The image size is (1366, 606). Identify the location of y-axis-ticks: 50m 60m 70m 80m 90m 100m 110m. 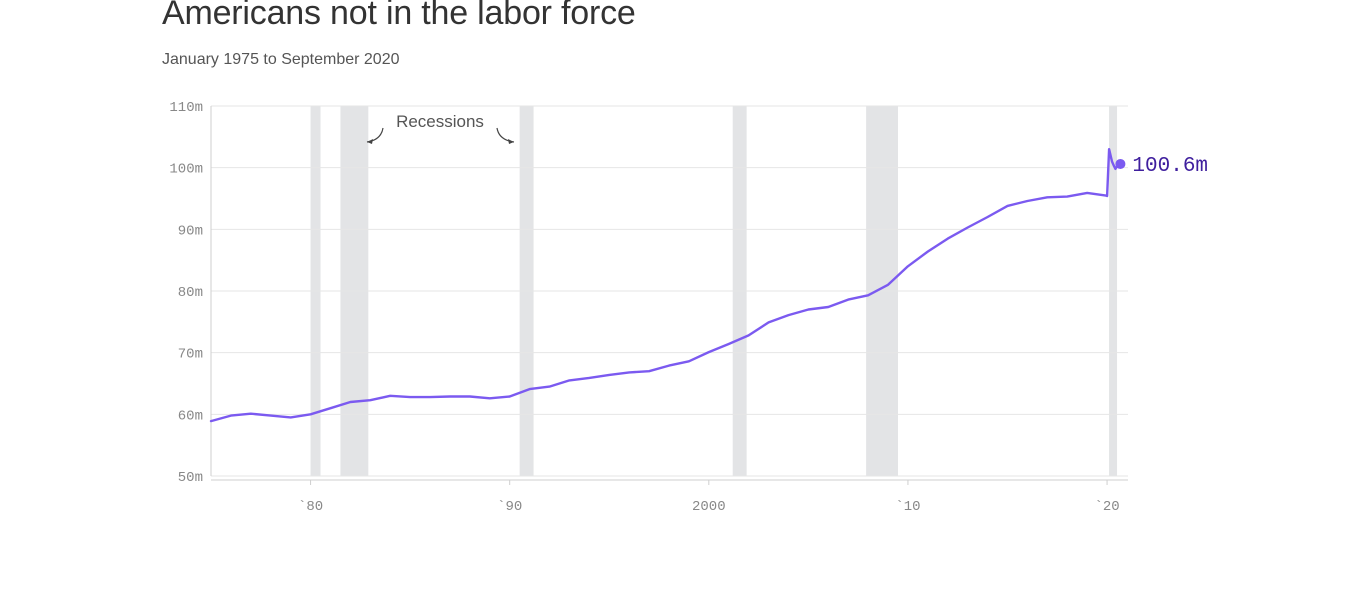
(186, 293).